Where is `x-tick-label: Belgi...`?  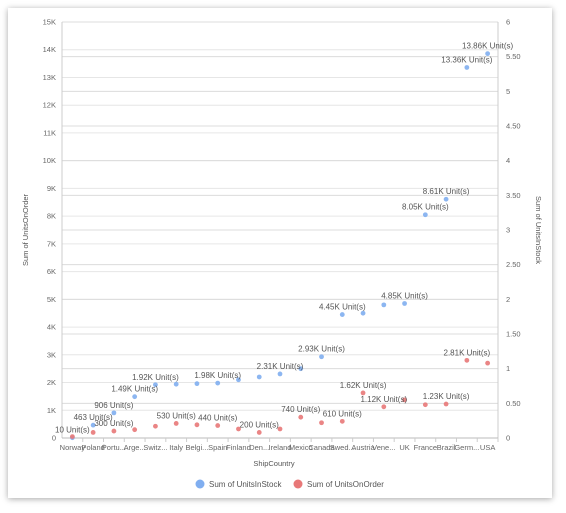
x-tick-label: Belgi... is located at coordinates (196, 447).